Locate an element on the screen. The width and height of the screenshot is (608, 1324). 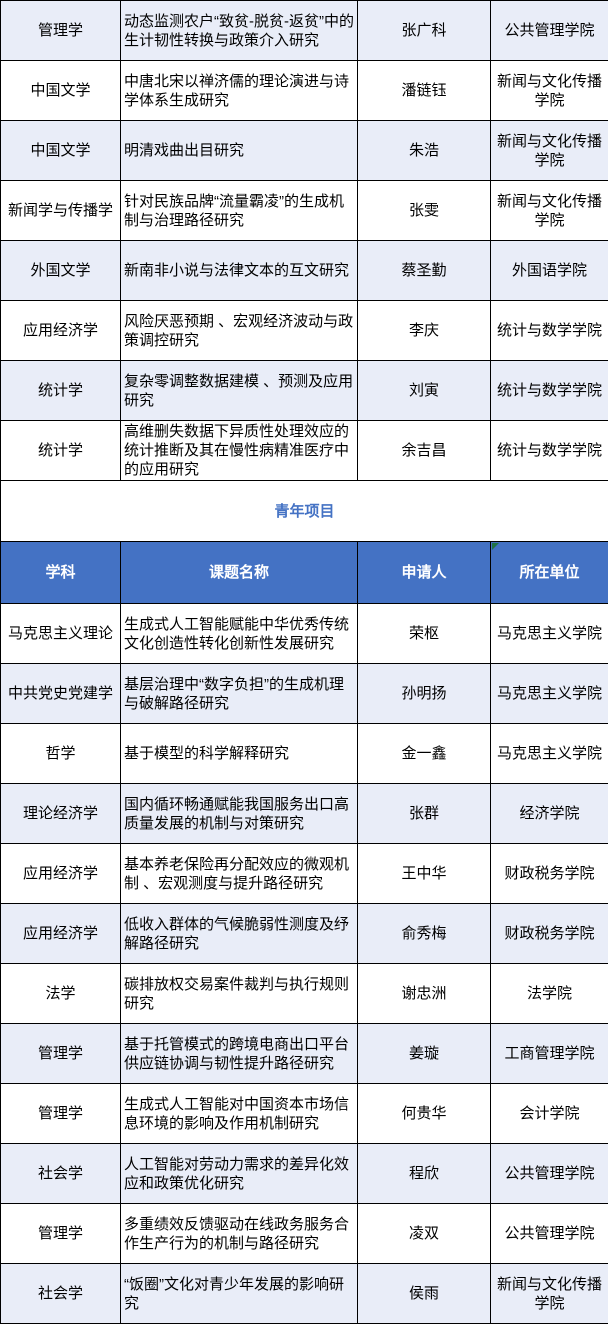
cell-applicant: 王中华 is located at coordinates (424, 874).